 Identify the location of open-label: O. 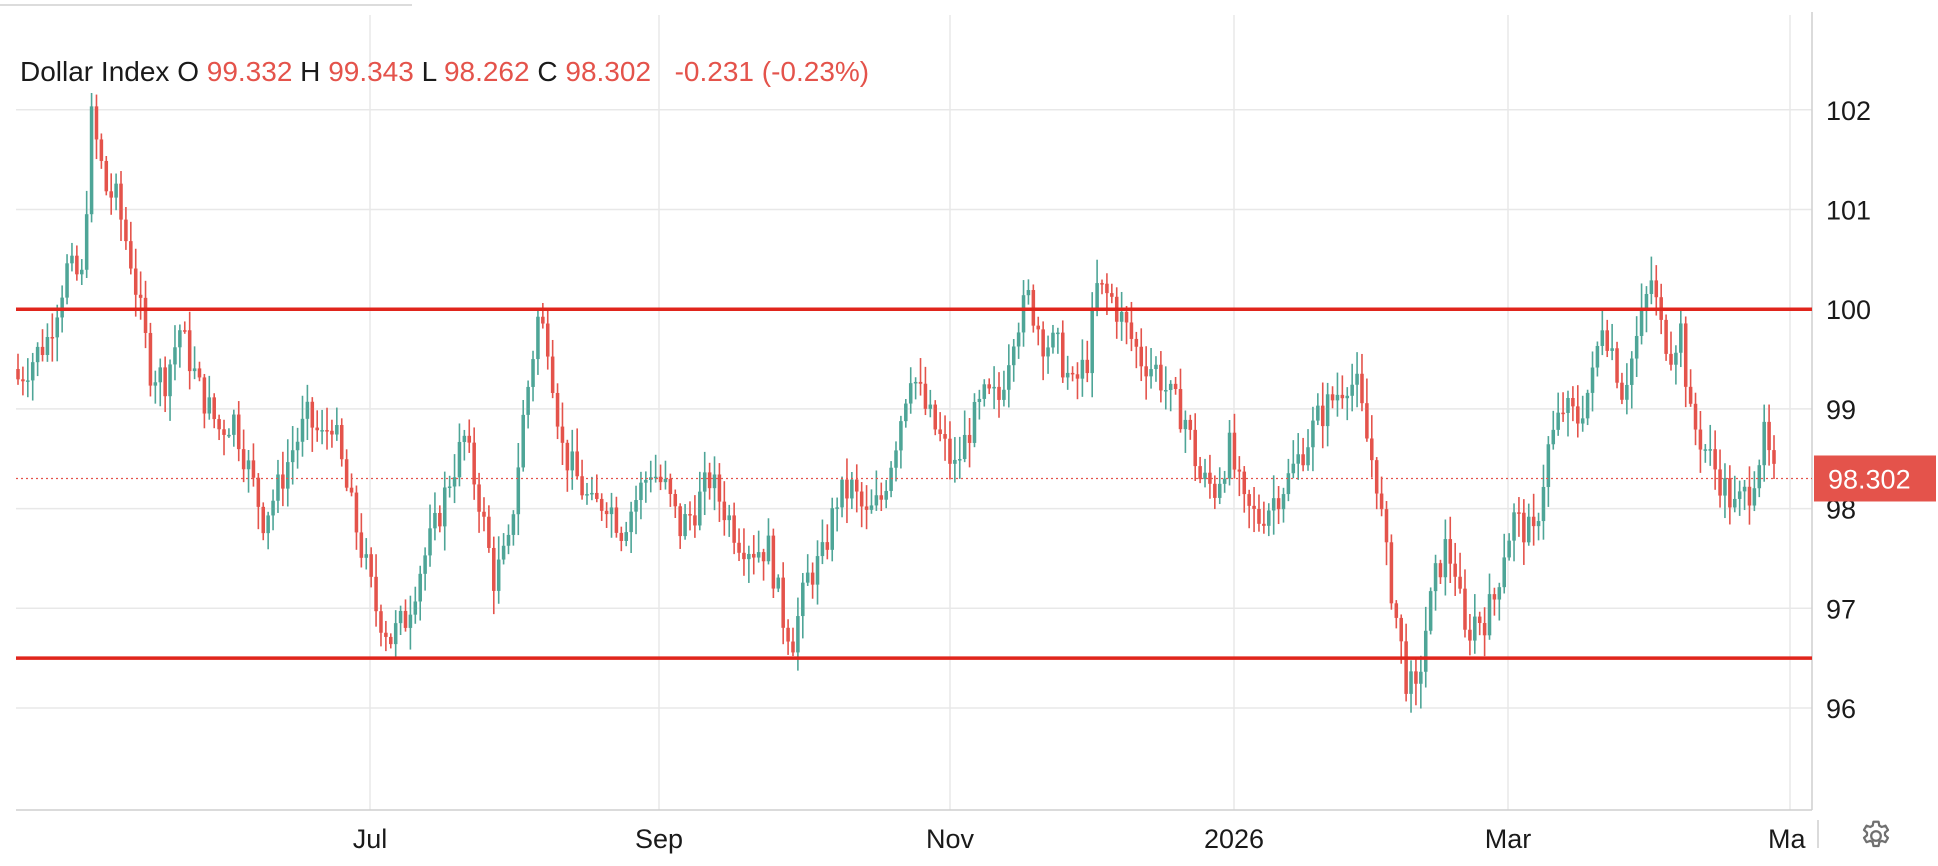
(188, 71).